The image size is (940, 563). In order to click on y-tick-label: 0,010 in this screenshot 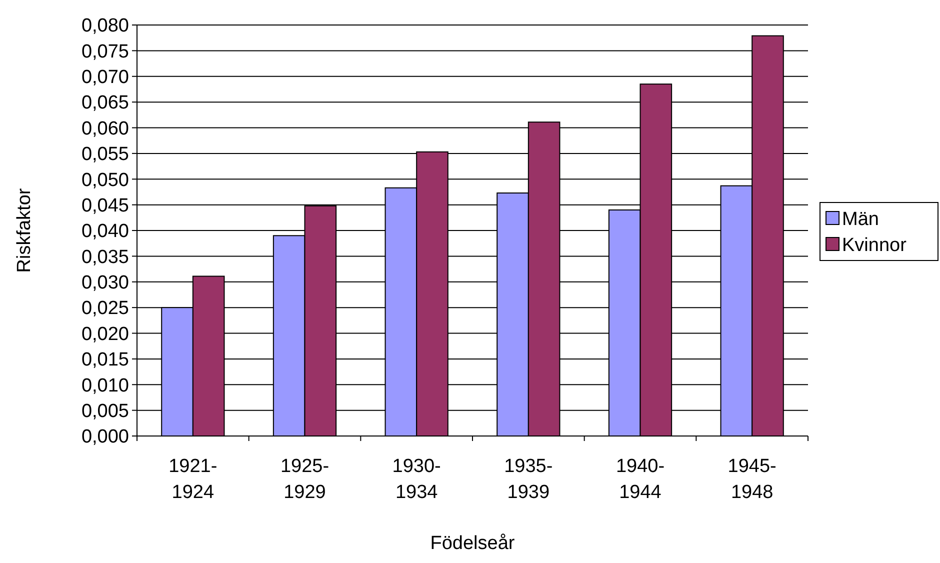, I will do `click(105, 385)`.